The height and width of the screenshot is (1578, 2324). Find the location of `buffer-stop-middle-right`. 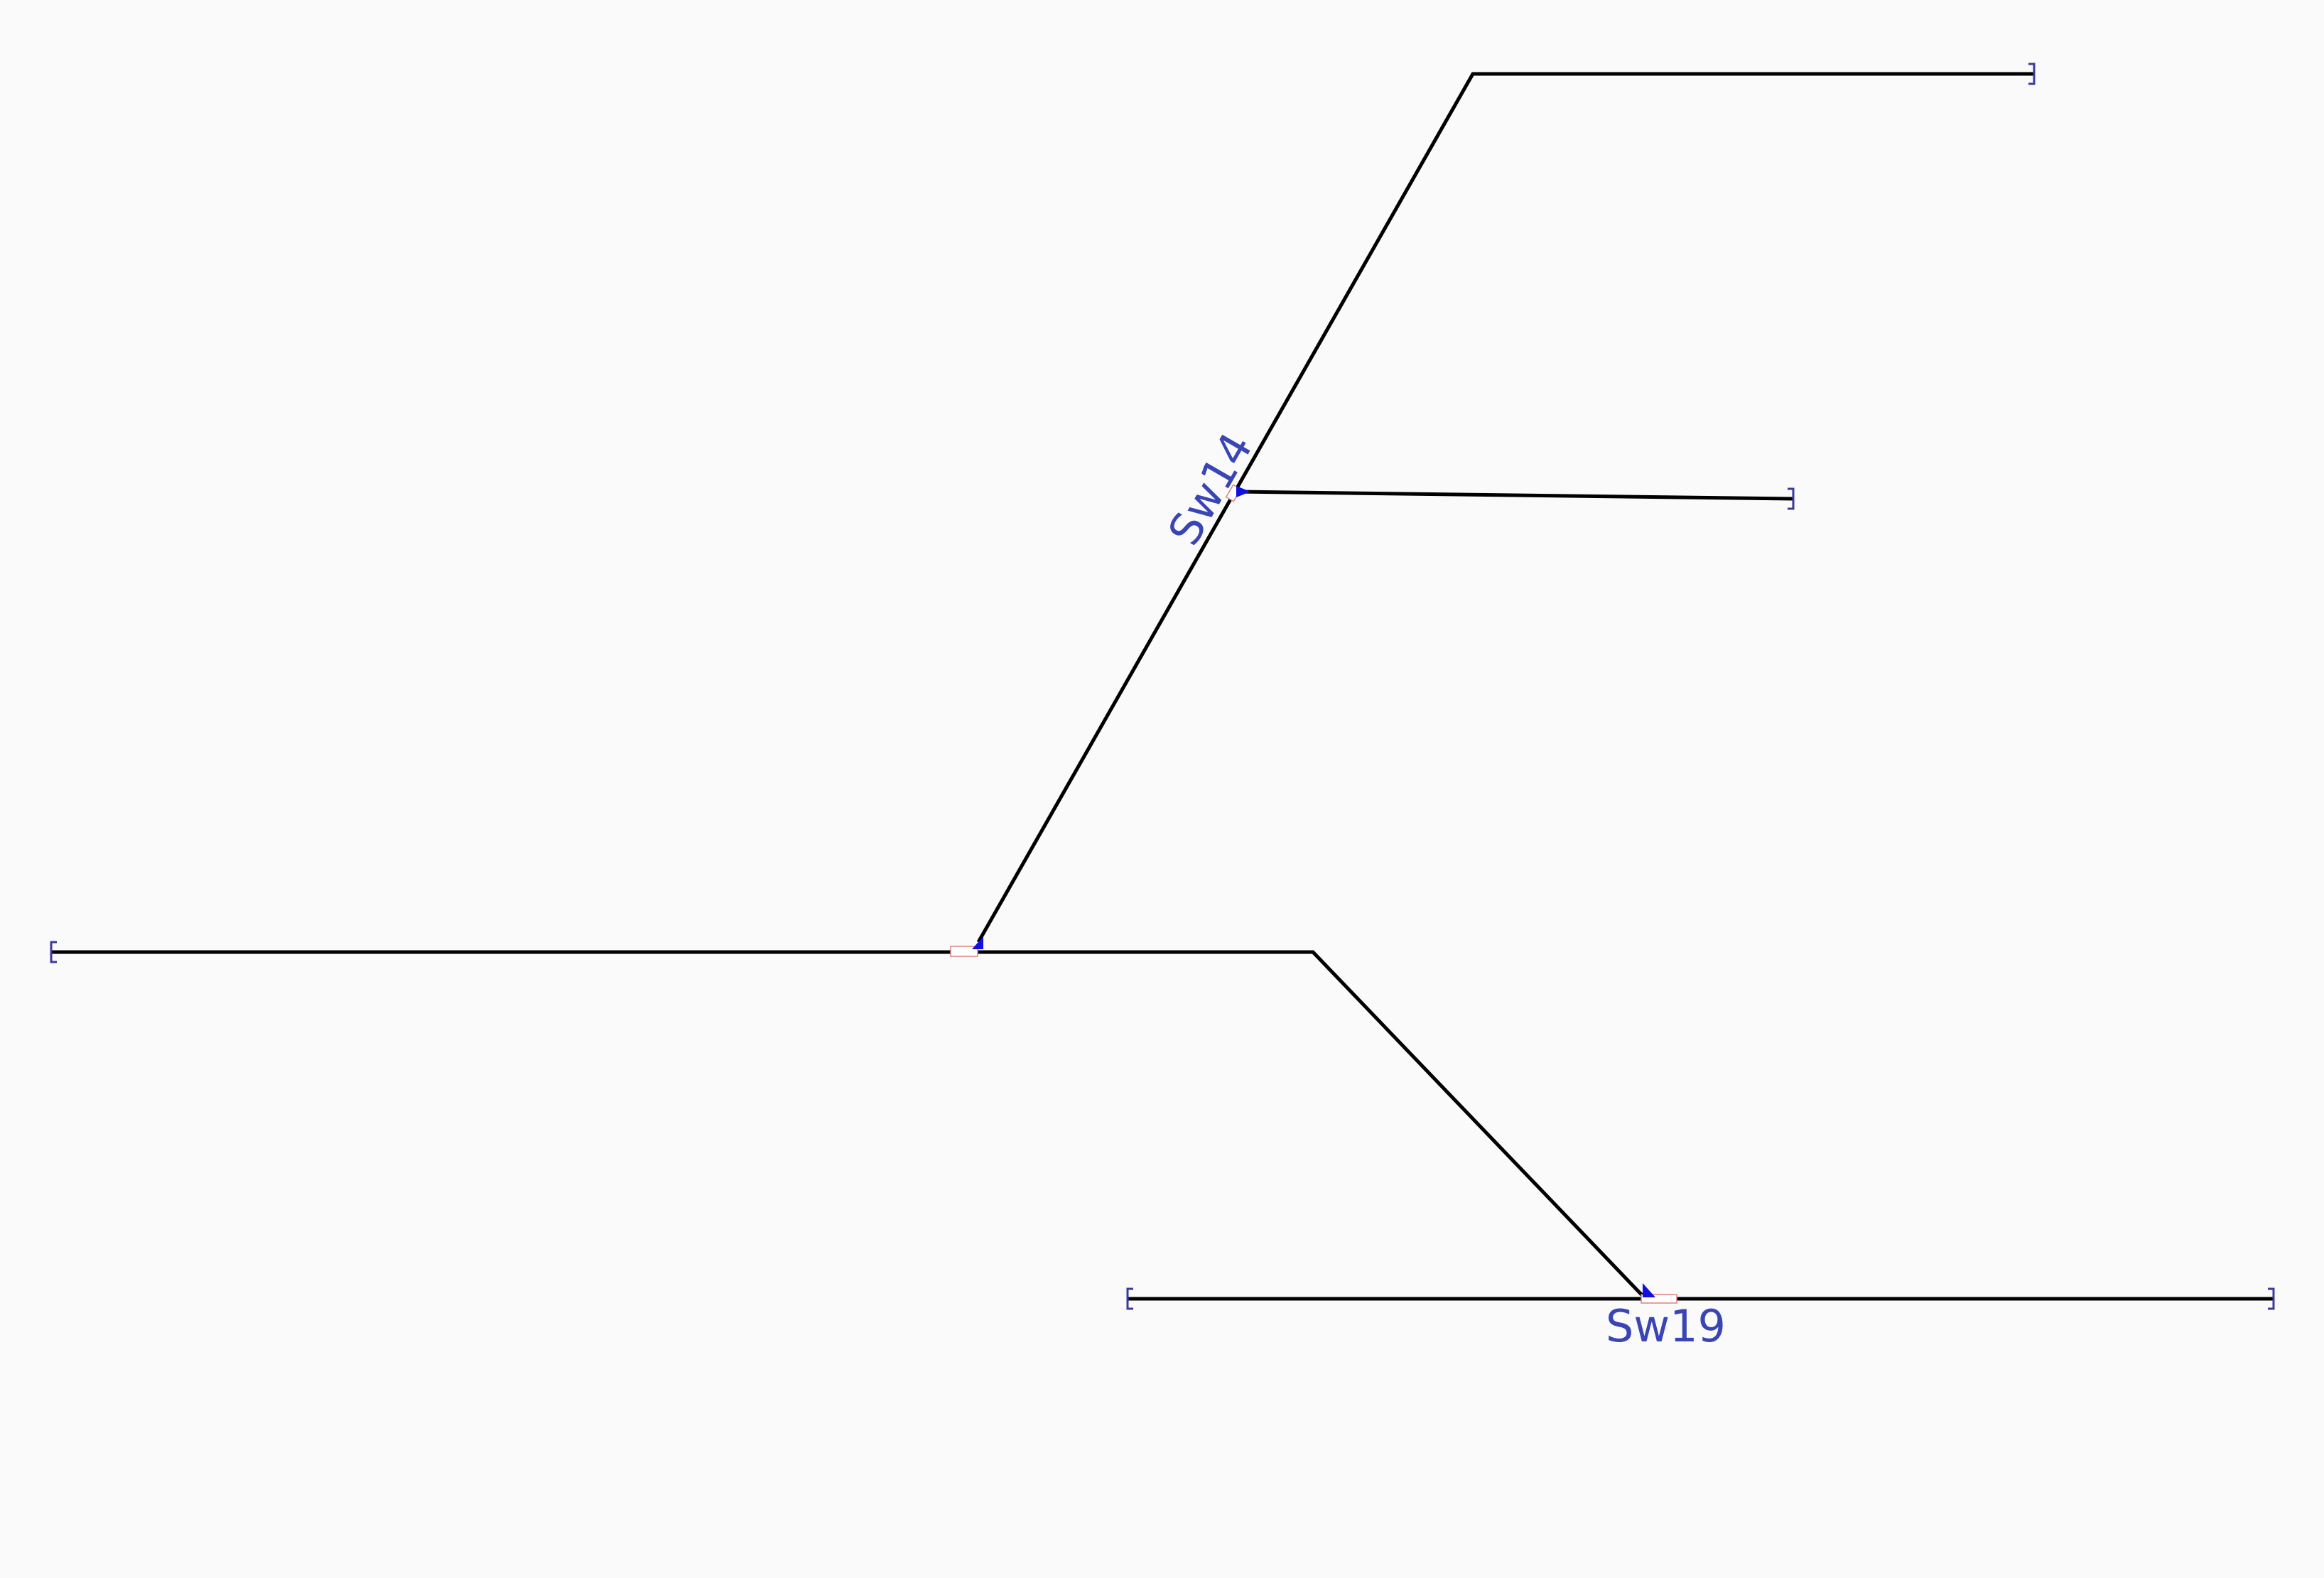

buffer-stop-middle-right is located at coordinates (1792, 499).